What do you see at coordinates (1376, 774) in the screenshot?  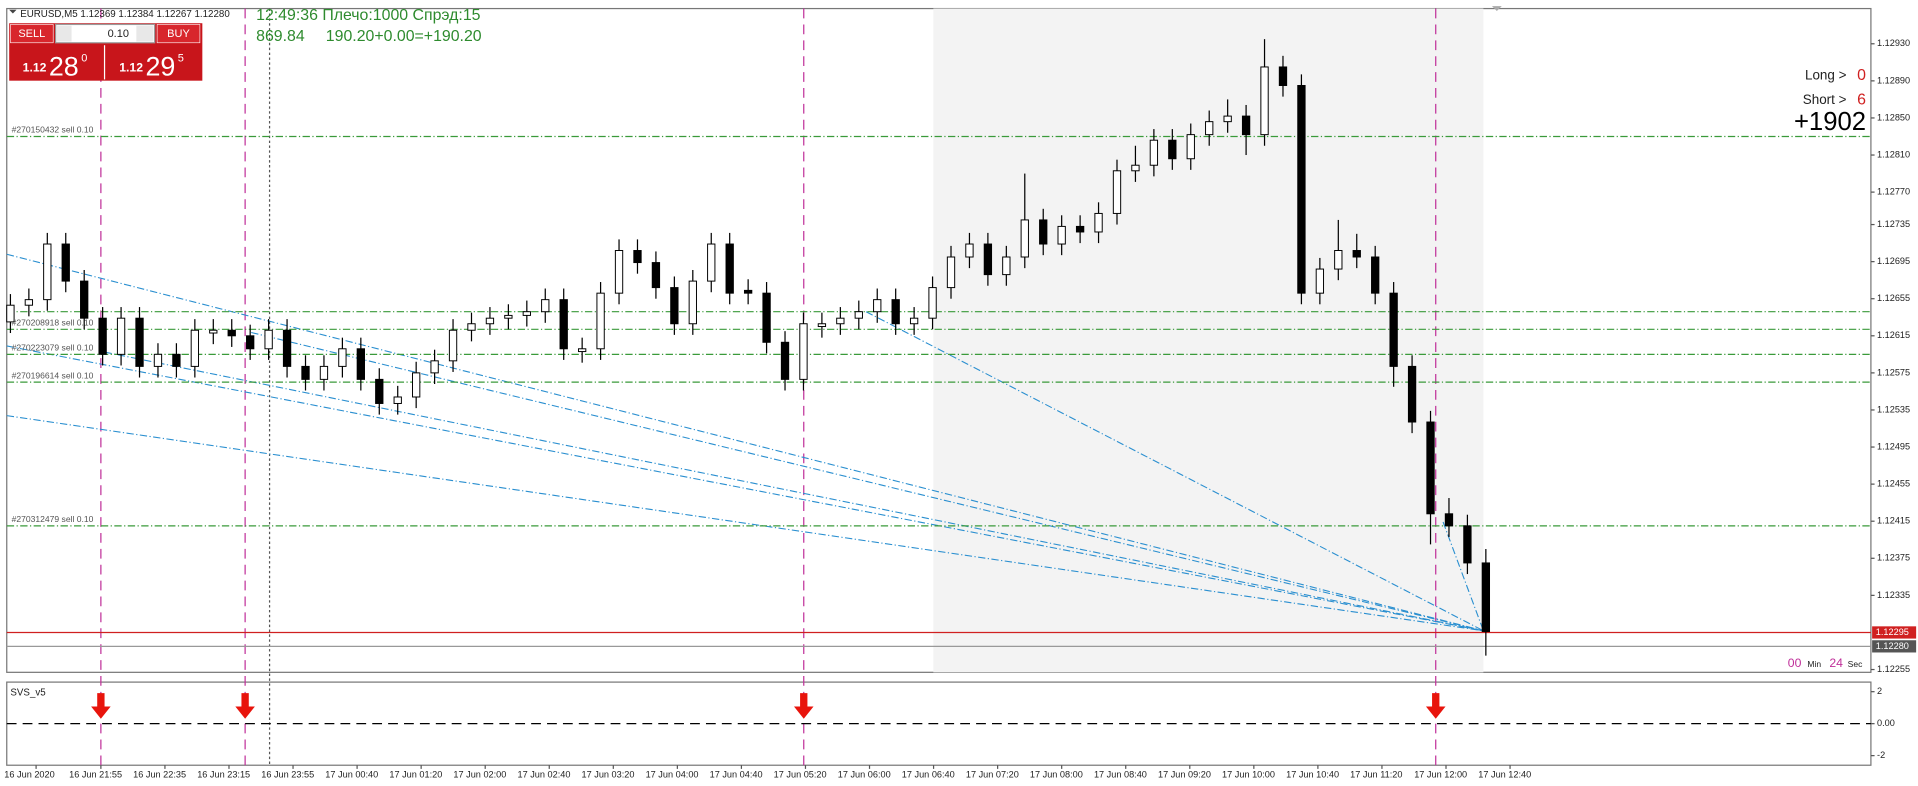 I see `x-tick-label: 17 Jun 11:20` at bounding box center [1376, 774].